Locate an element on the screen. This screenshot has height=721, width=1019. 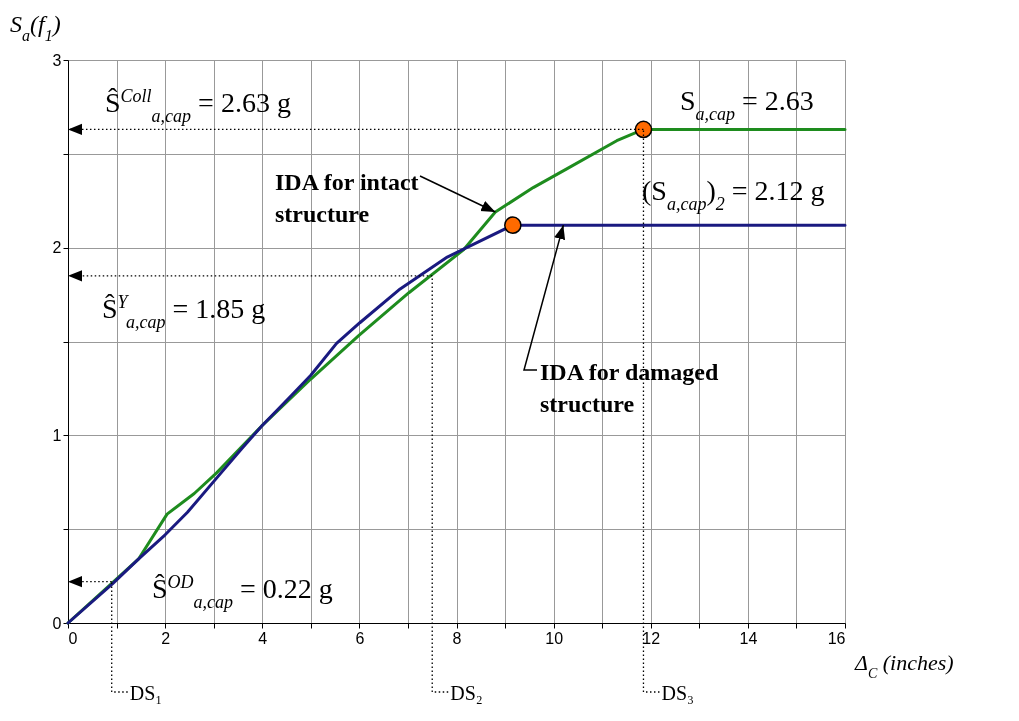
annotation: IDA for damaged structure is located at coordinates (629, 388).